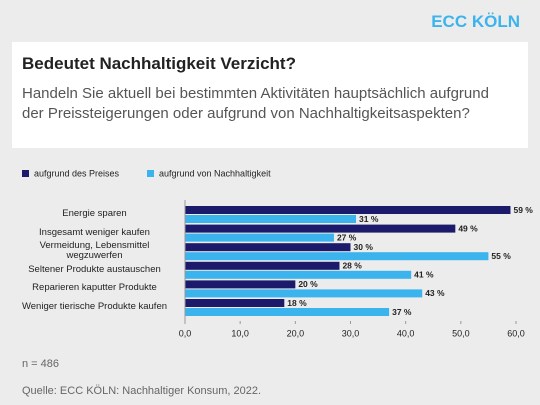 The width and height of the screenshot is (540, 405). I want to click on x-tick-label: 30,0, so click(351, 333).